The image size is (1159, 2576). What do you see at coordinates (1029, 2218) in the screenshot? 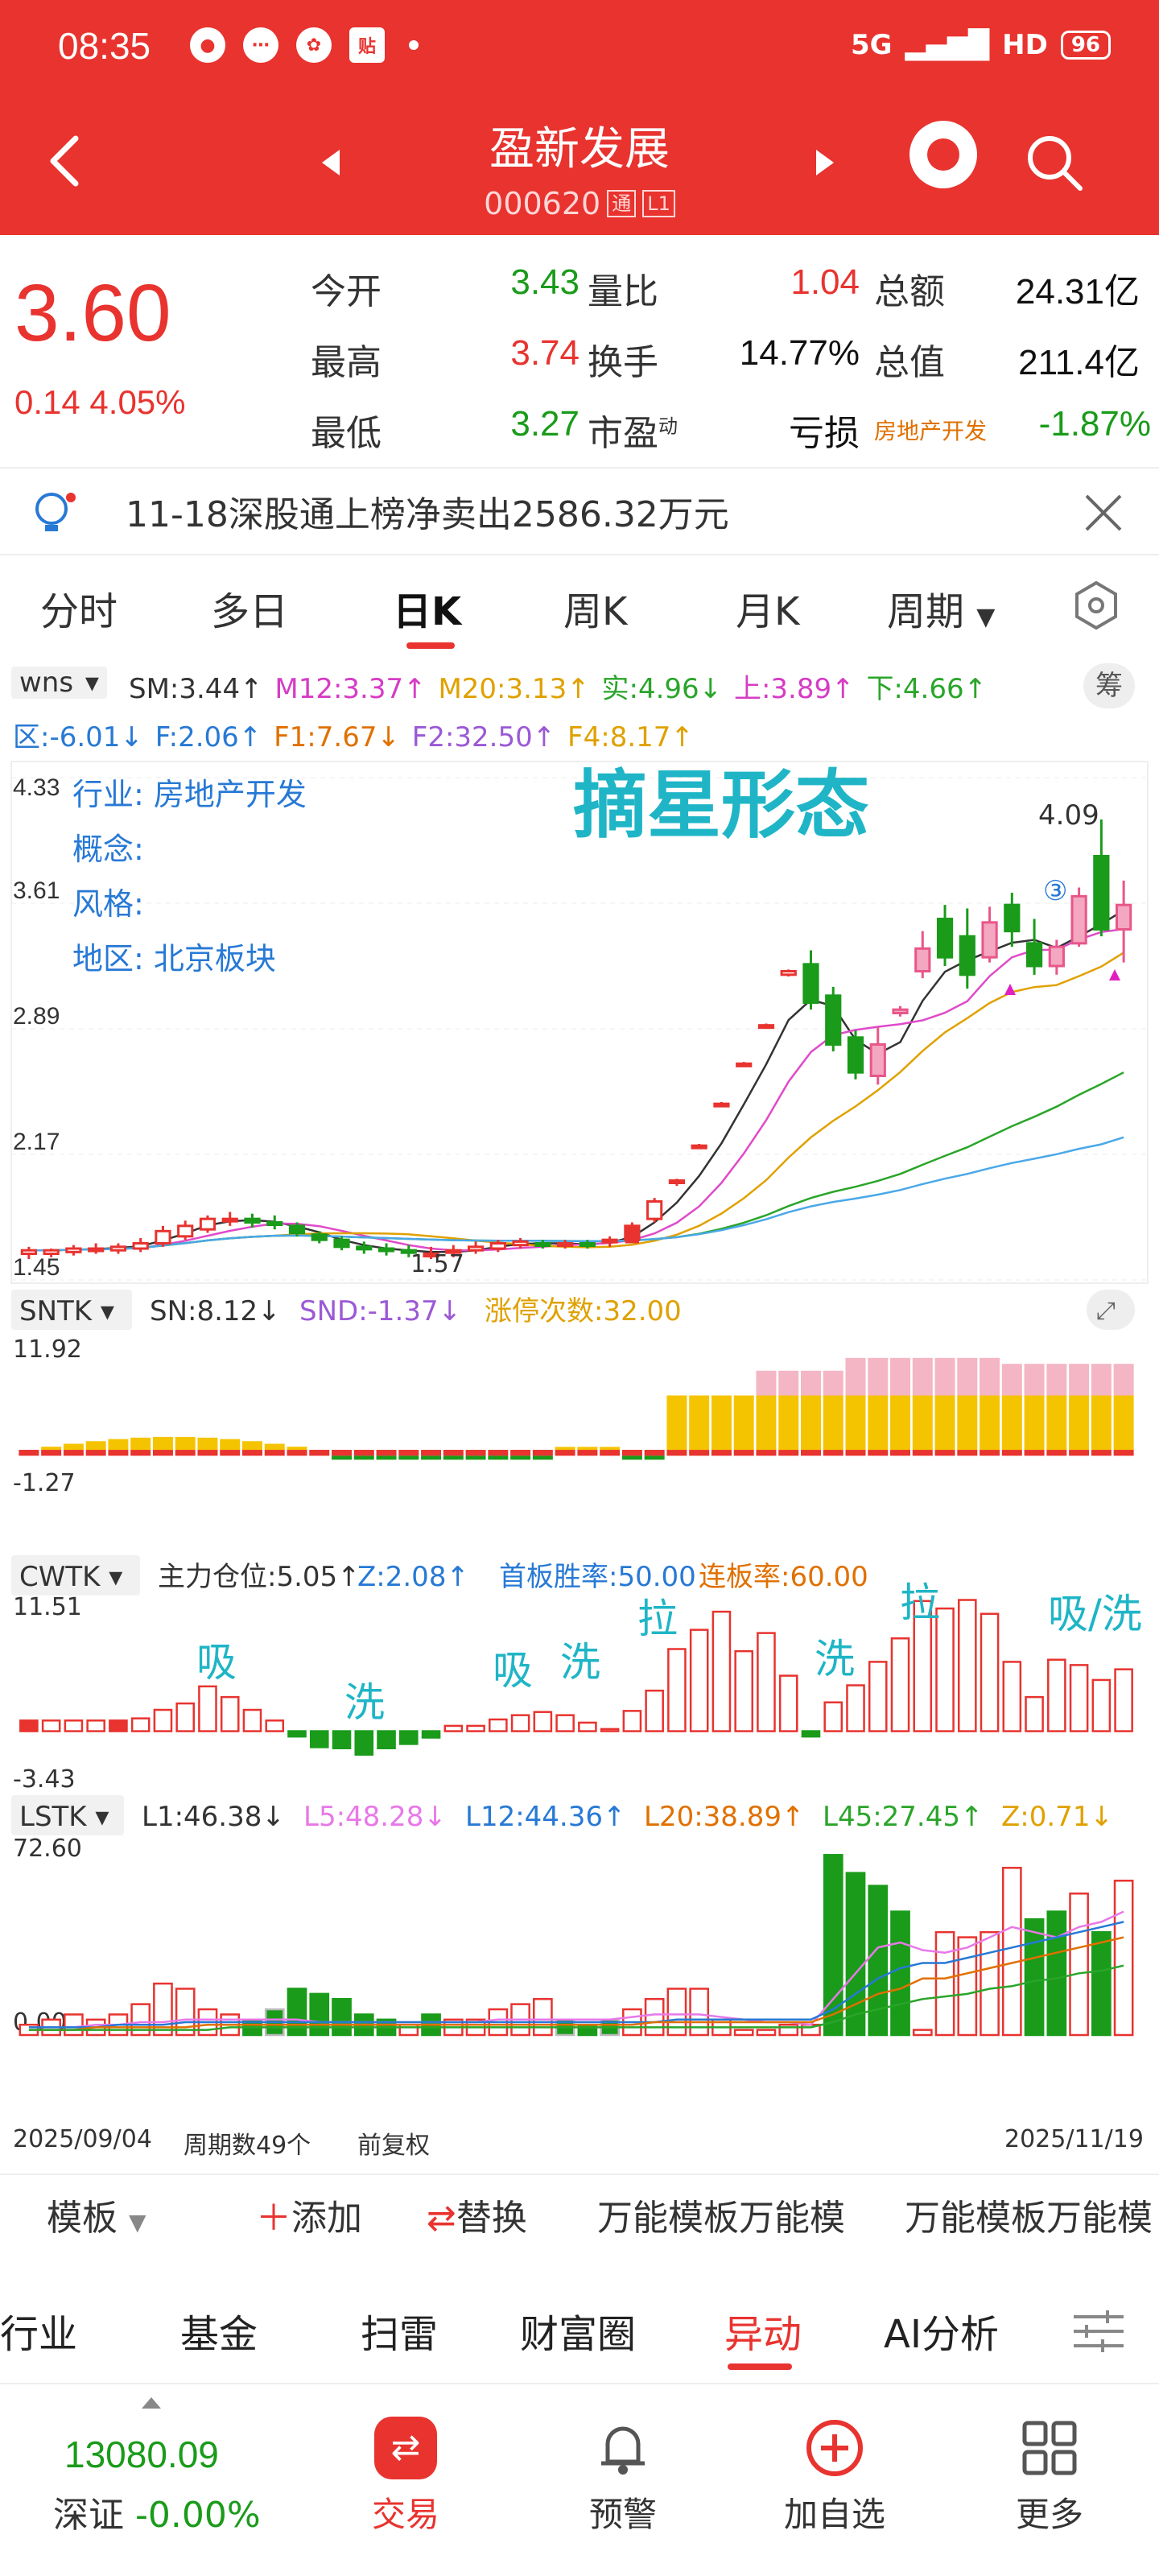
I see `template-item-2: 万能模板万能模` at bounding box center [1029, 2218].